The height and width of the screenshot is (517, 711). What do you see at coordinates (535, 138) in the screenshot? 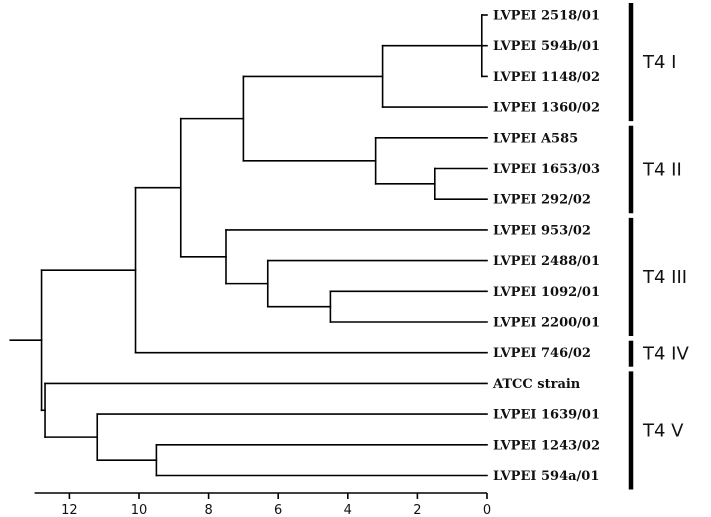
I see `leaf-label: LVPEI A585` at bounding box center [535, 138].